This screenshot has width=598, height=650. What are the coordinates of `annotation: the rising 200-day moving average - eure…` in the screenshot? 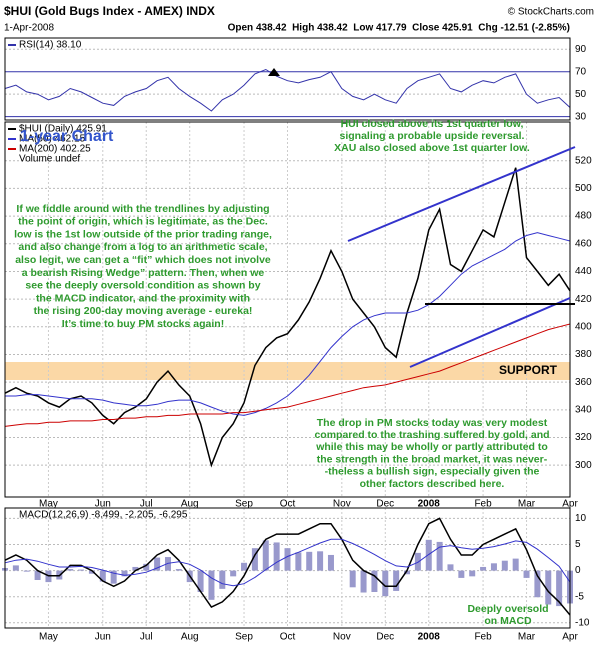 It's located at (143, 311).